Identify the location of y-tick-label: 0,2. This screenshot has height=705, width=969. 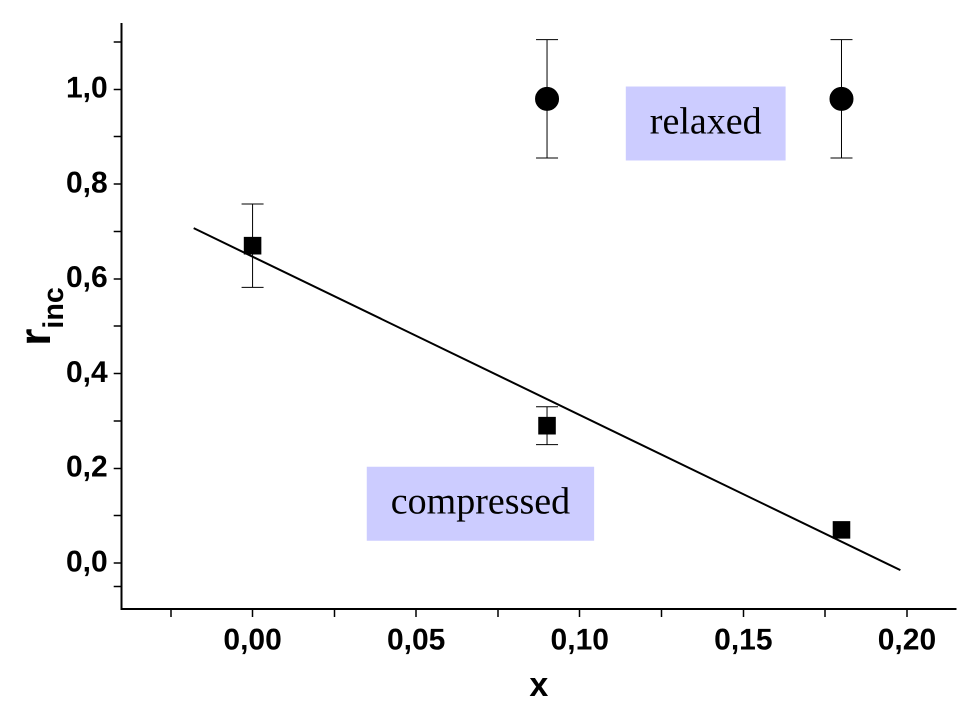
(87, 467).